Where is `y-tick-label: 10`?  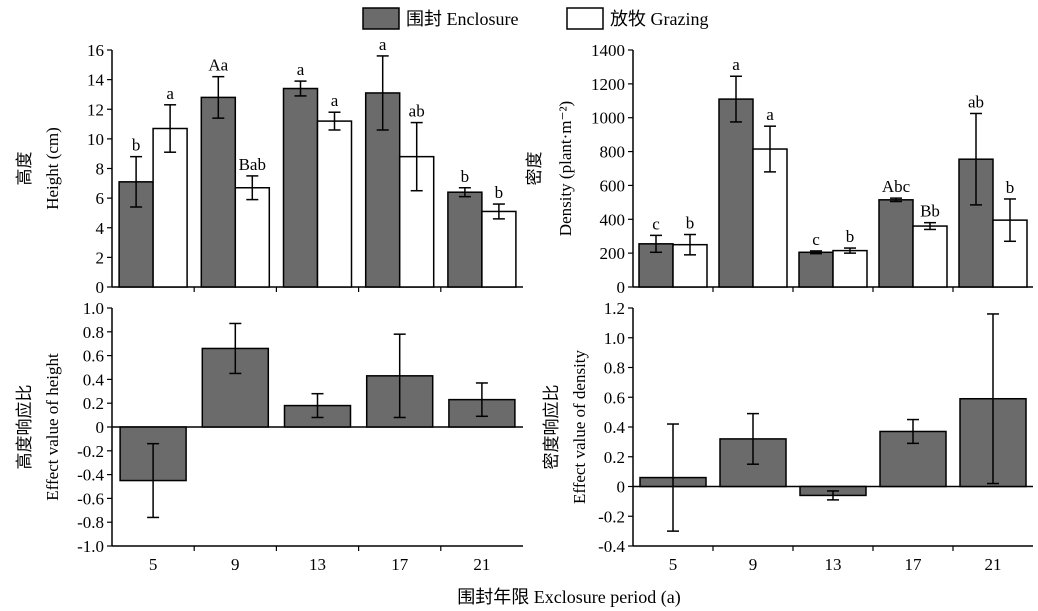 y-tick-label: 10 is located at coordinates (95, 139).